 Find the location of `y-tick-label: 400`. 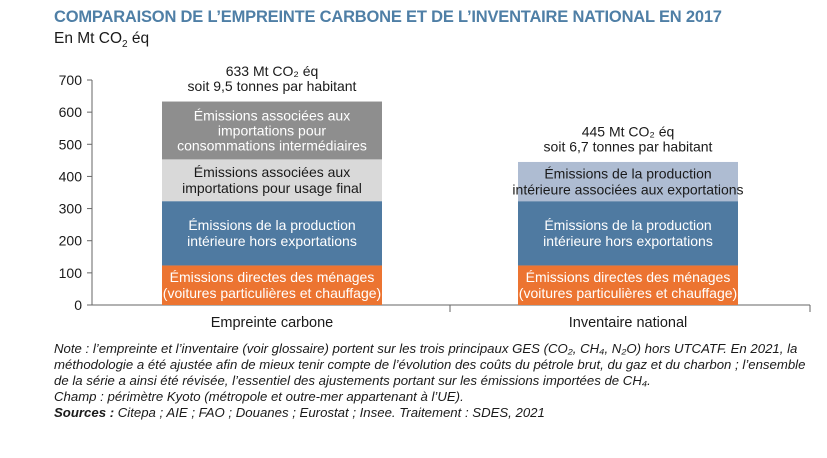

y-tick-label: 400 is located at coordinates (71, 176).